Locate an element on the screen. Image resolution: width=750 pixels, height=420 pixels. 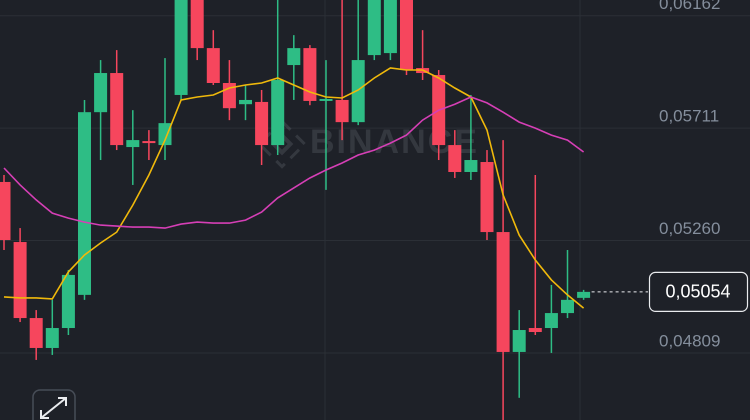
expand-button is located at coordinates (54, 404).